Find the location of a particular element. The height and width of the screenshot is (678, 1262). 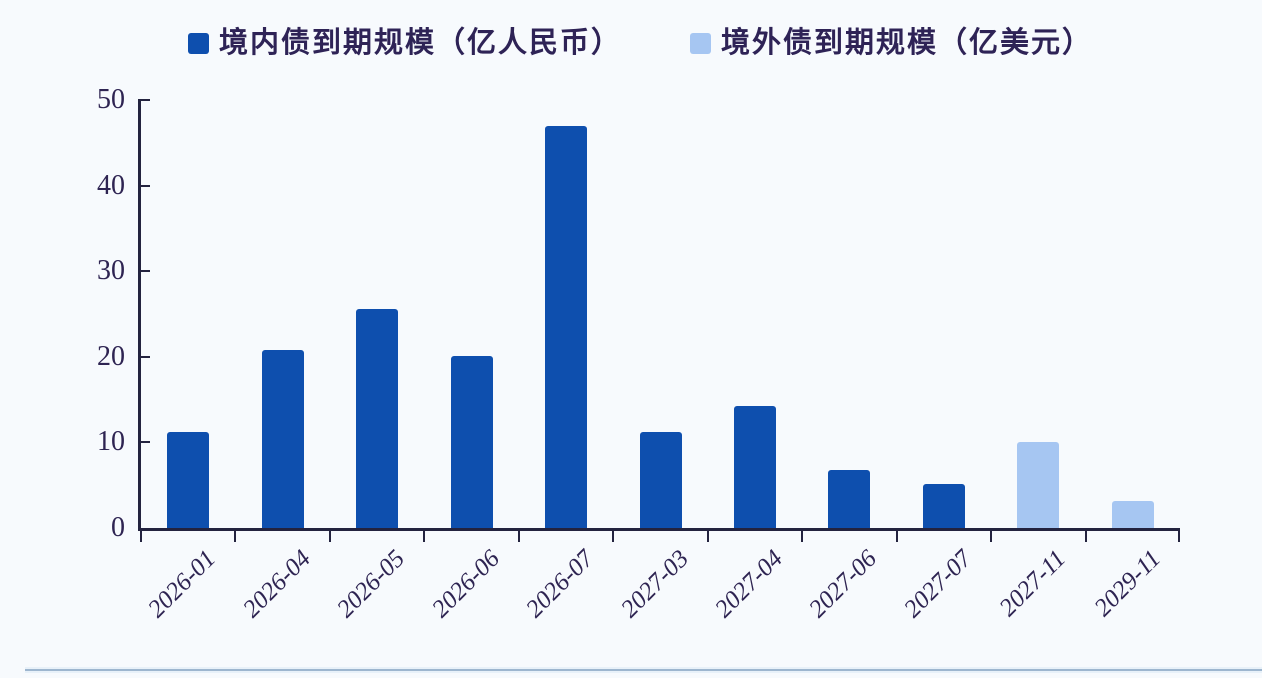

legend-label-overseas: 境外债到期规模（亿美元） is located at coordinates (907, 43).